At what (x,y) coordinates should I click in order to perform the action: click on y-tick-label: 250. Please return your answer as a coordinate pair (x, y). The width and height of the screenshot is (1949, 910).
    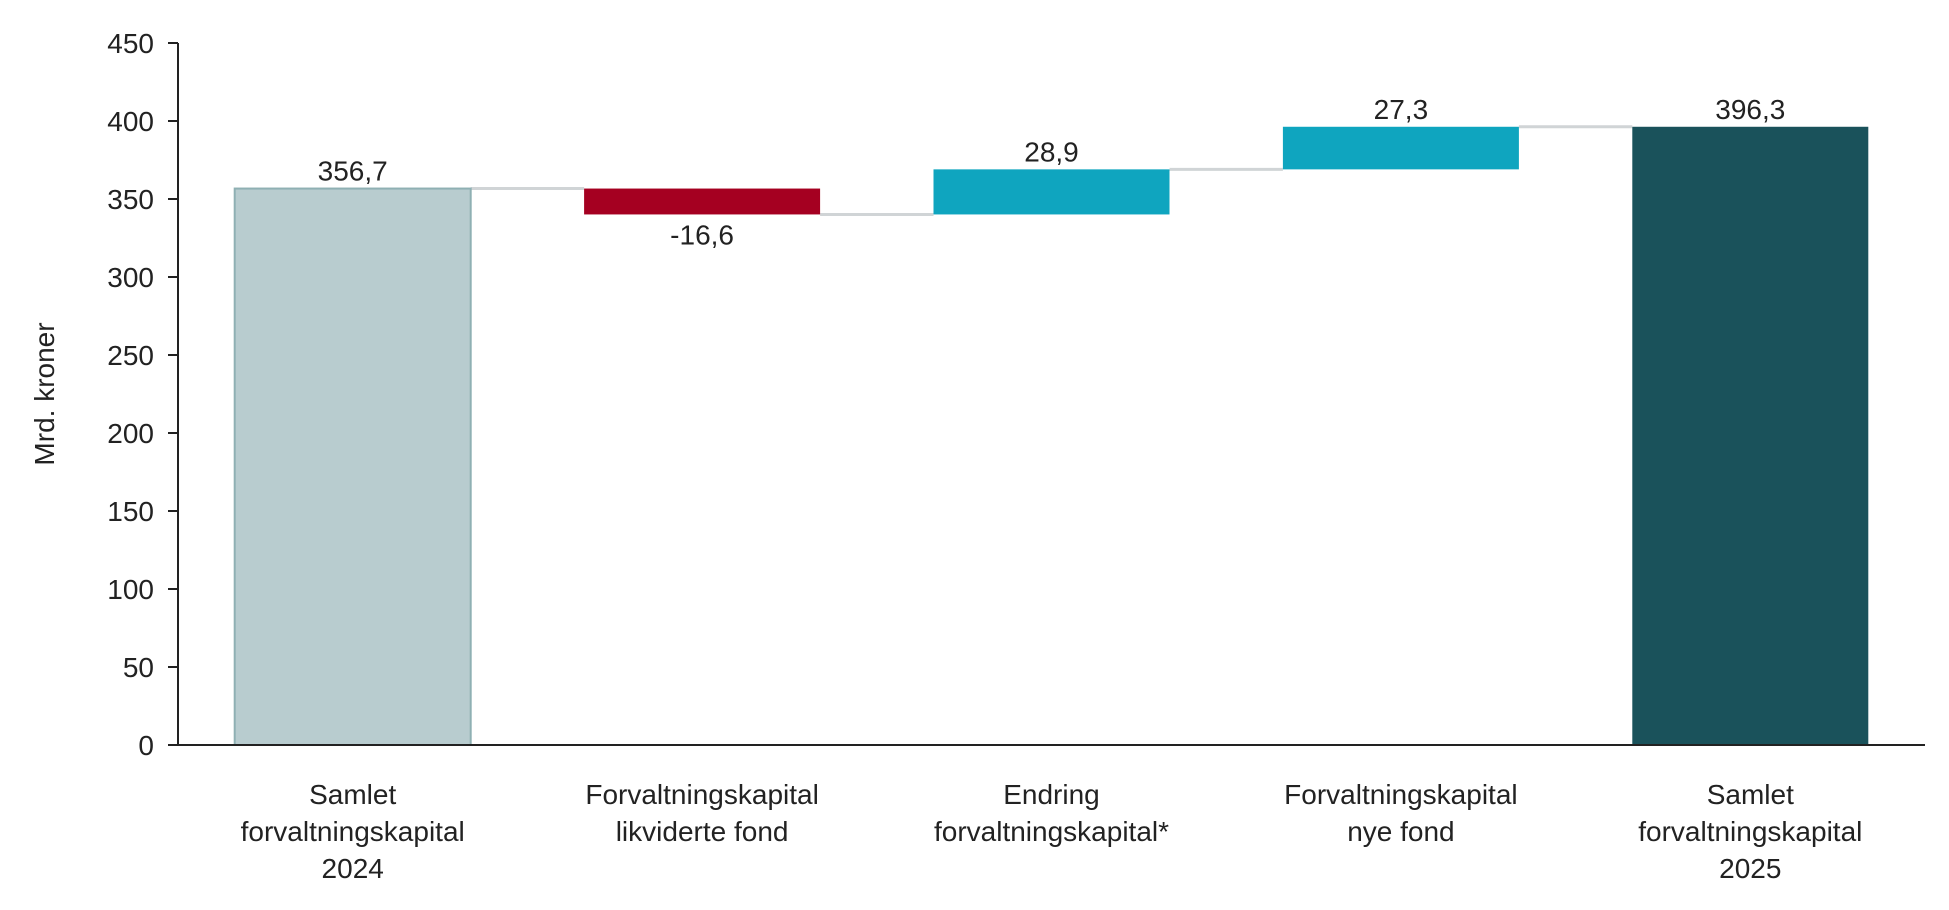
    Looking at the image, I should click on (130, 355).